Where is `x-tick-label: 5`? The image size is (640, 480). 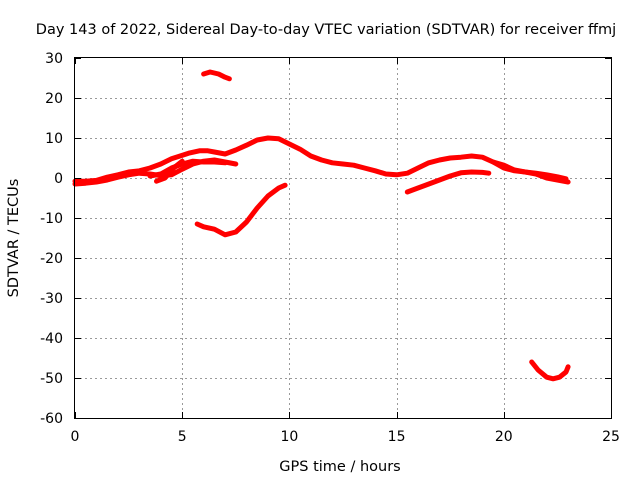 x-tick-label: 5 is located at coordinates (182, 437).